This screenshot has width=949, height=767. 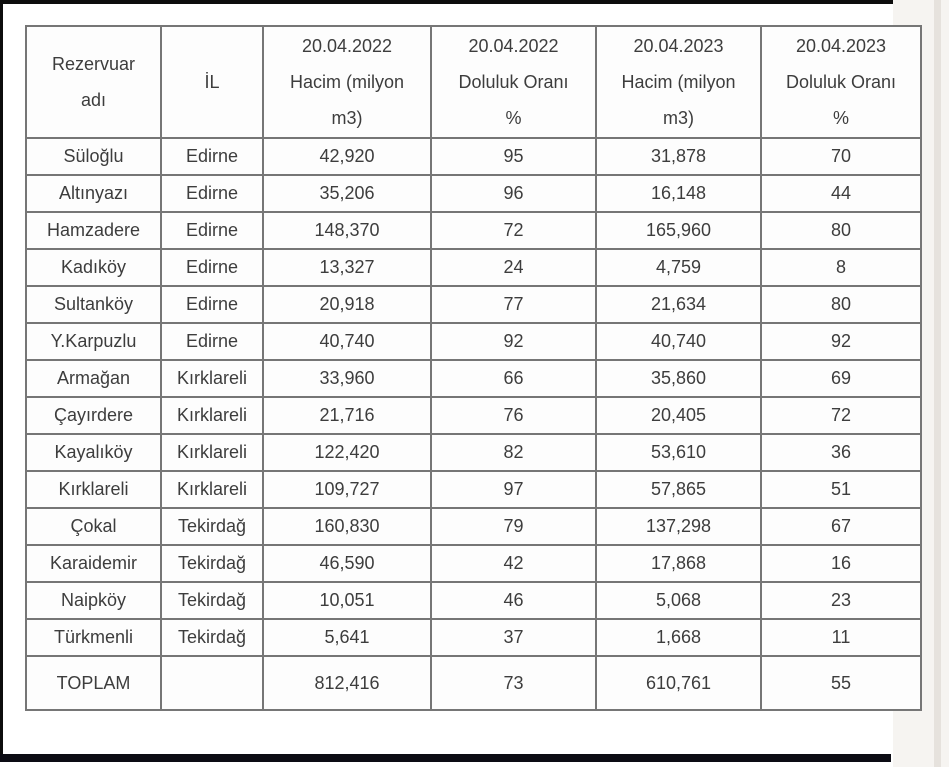 I want to click on table-cell: 109,727, so click(x=347, y=489).